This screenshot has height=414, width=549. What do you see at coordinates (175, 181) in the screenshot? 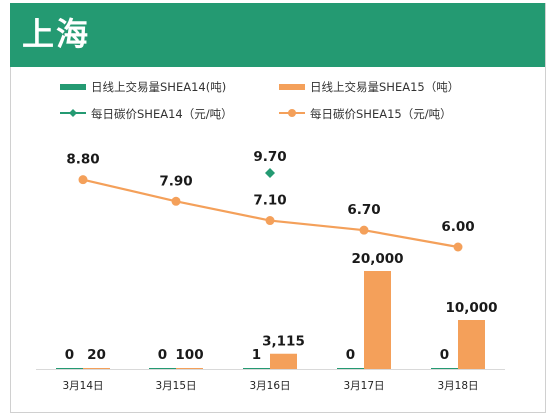
I see `label-shea15-price: 7.90` at bounding box center [175, 181].